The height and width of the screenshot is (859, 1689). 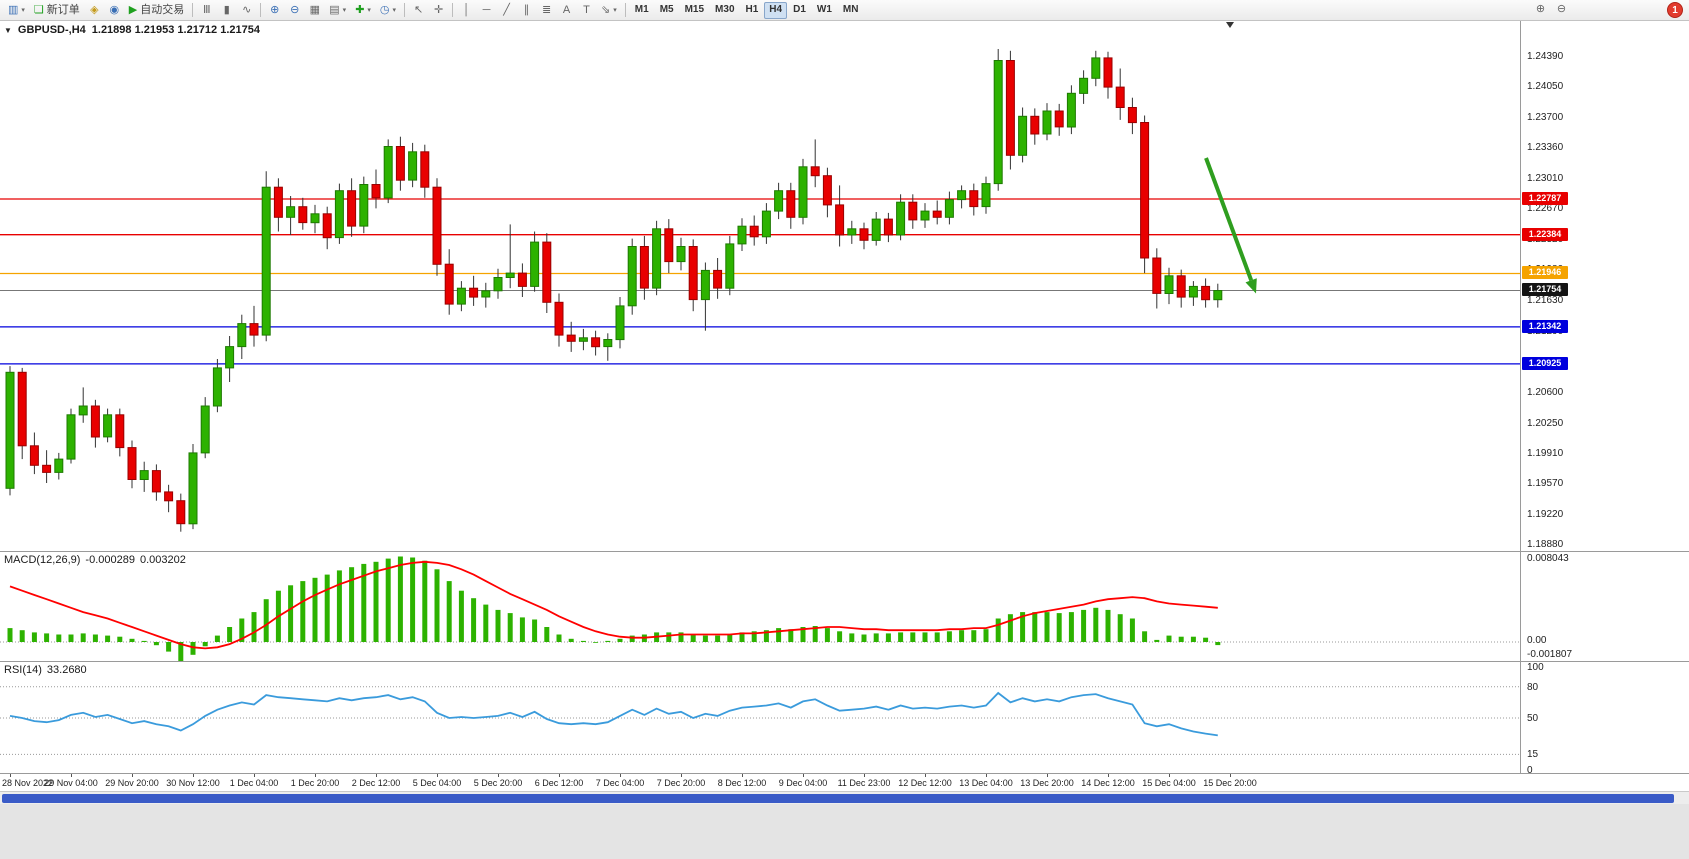 I want to click on macd-label: MACD(12,26,9) -0.000289 0.003202, so click(x=95, y=560).